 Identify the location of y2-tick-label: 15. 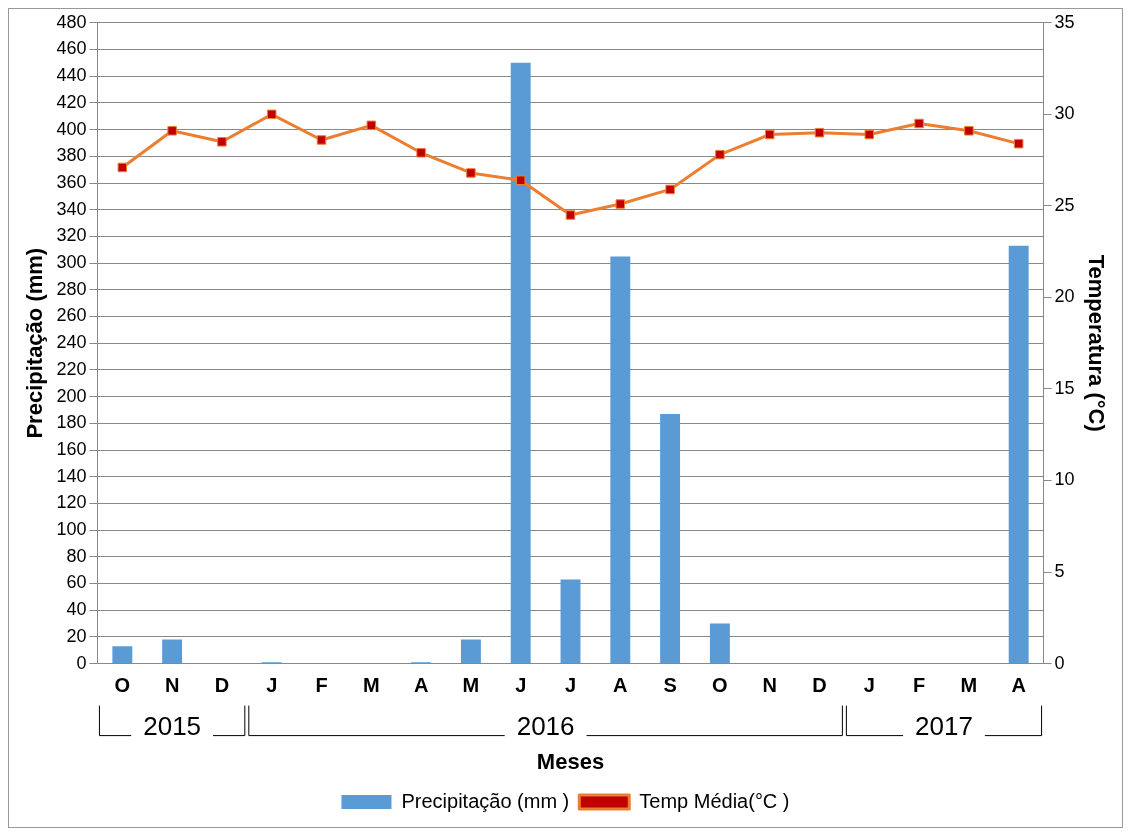
(1064, 387).